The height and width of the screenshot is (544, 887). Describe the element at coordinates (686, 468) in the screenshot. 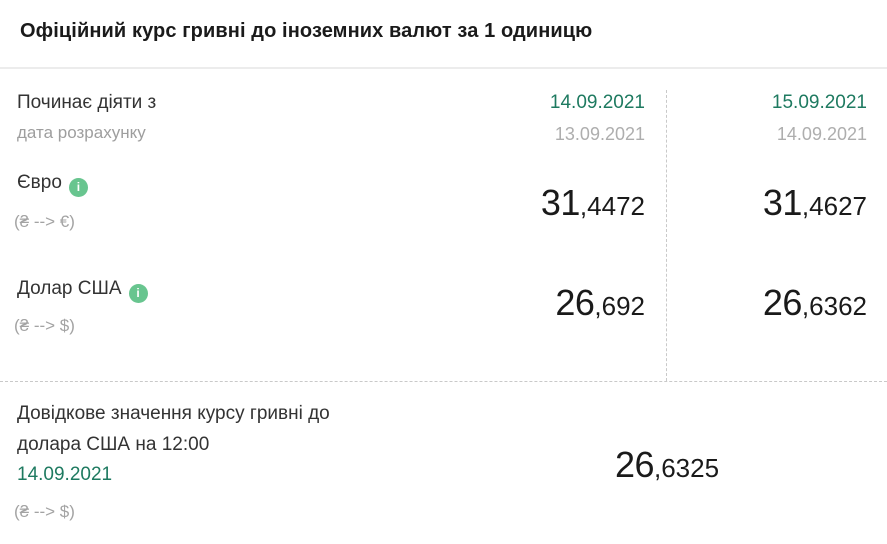

I see `rate-frac: ,6325` at that location.